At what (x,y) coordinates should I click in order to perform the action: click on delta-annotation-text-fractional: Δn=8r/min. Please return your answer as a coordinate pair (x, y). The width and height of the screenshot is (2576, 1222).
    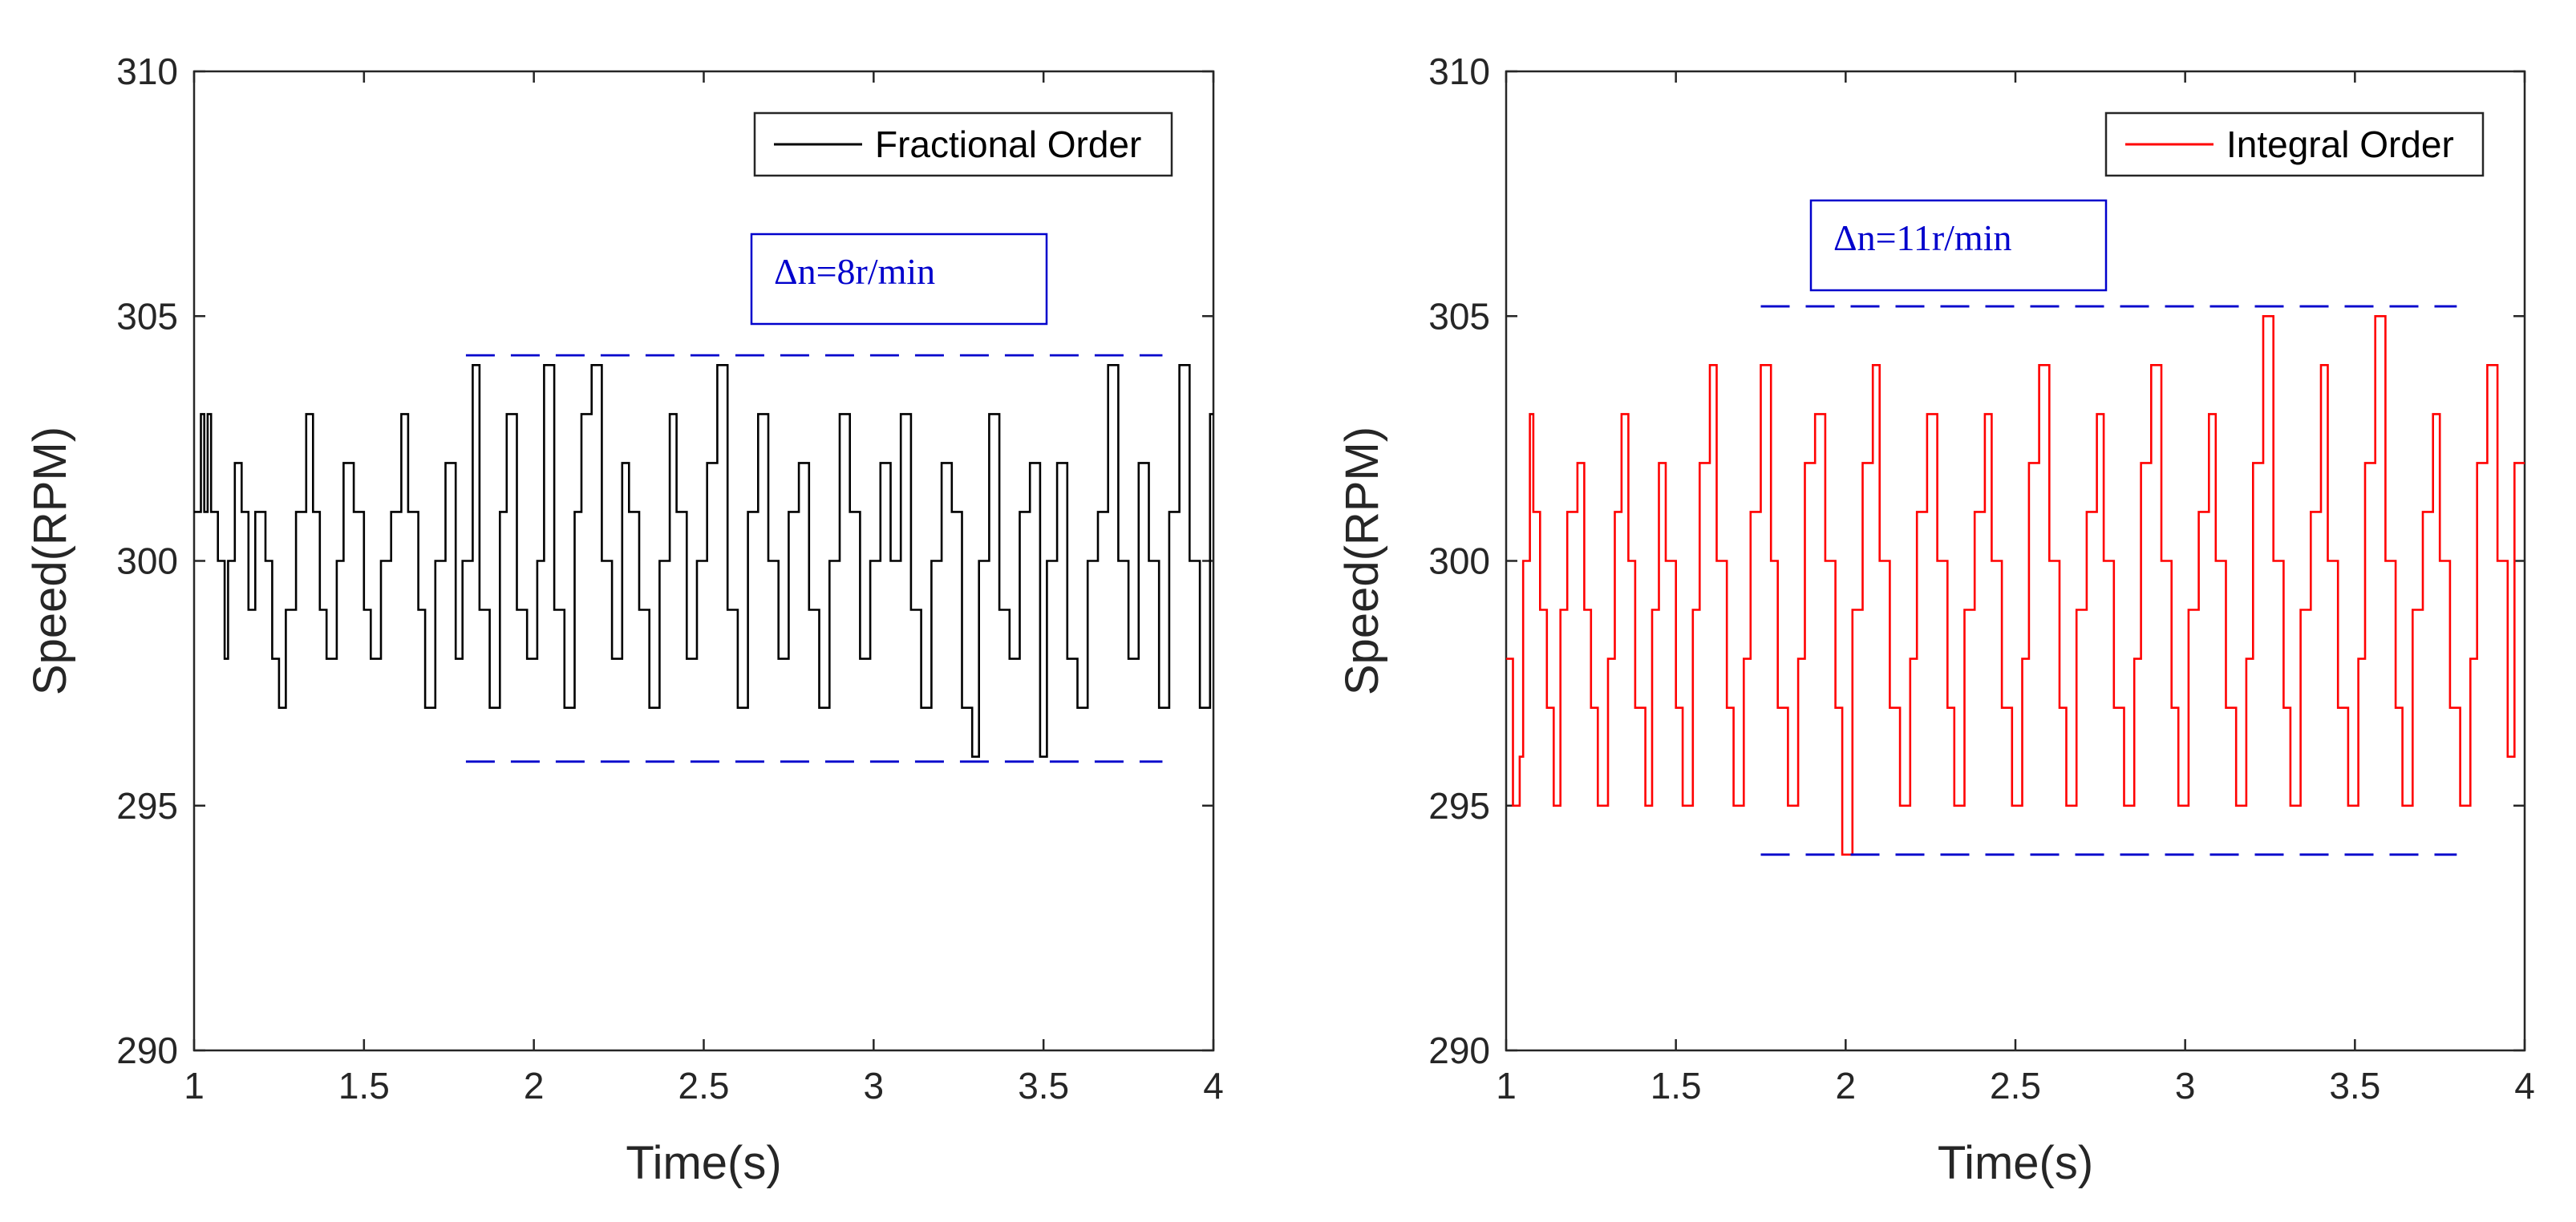
    Looking at the image, I should click on (854, 271).